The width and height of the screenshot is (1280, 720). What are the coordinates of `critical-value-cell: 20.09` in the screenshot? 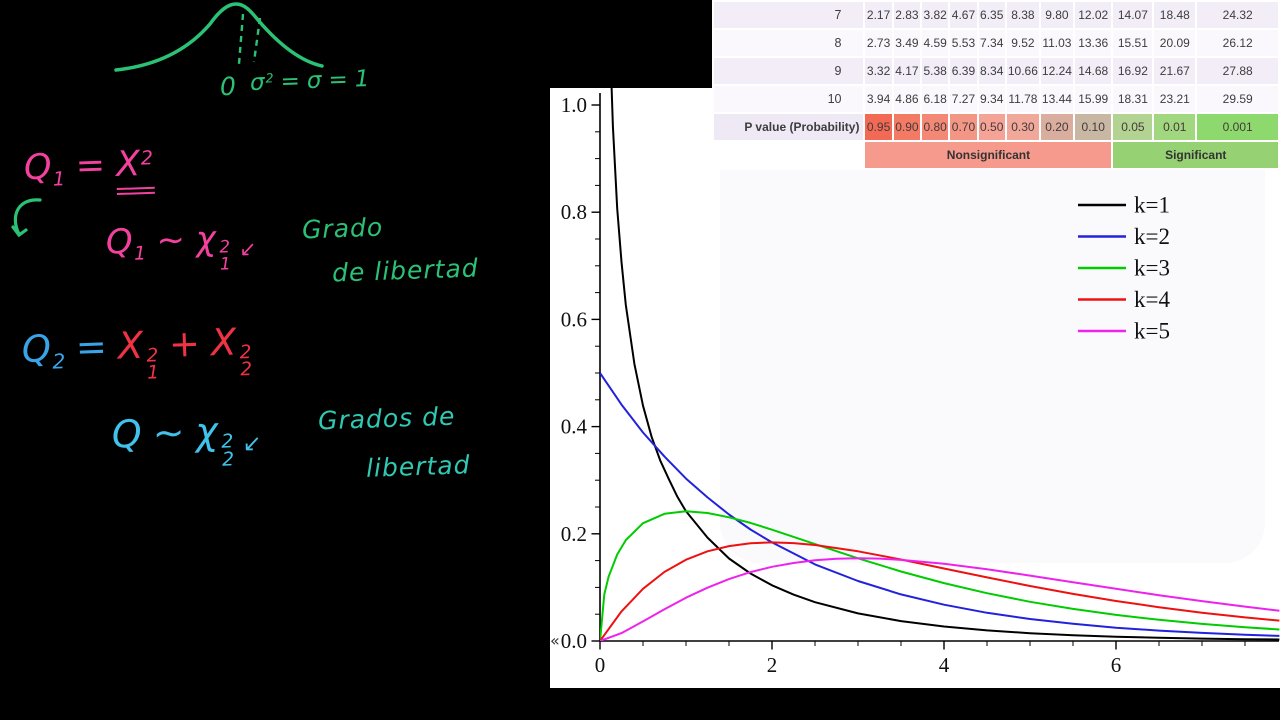 It's located at (1175, 43).